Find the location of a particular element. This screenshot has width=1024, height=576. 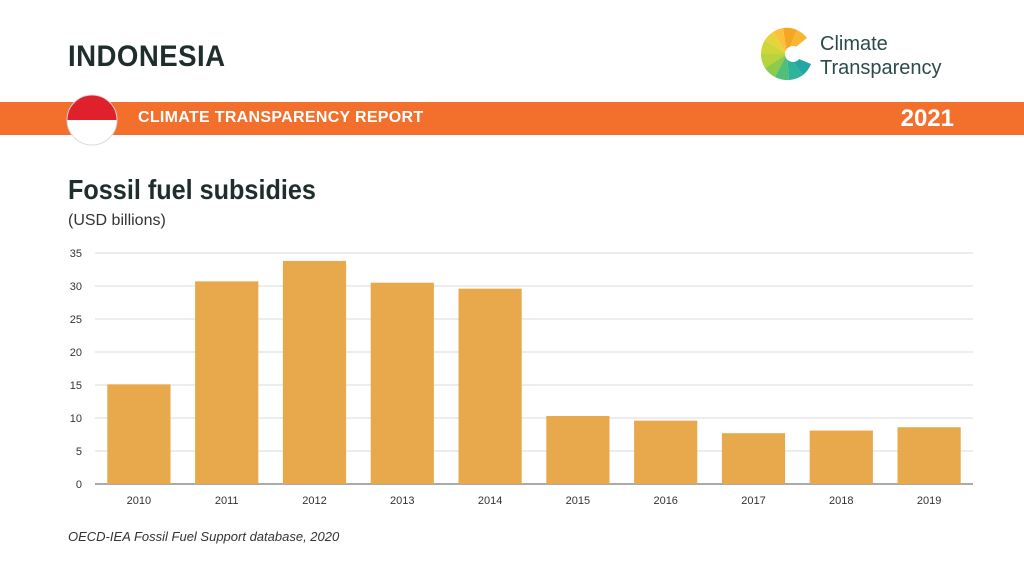

country-title: INDONESIA is located at coordinates (147, 56).